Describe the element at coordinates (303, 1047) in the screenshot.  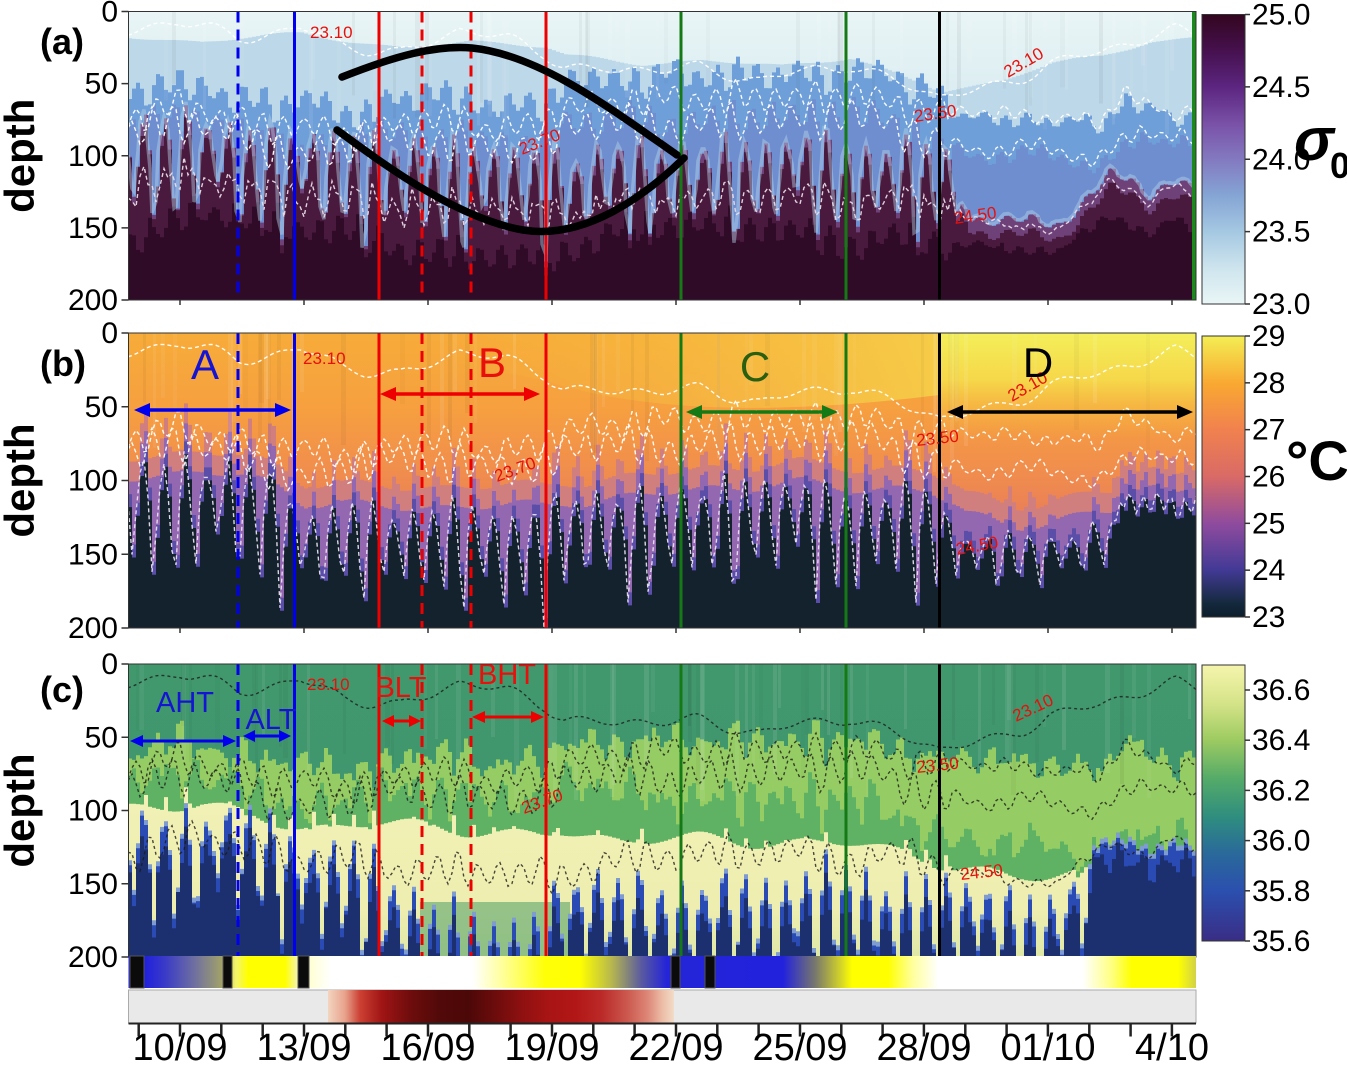
I see `svg-text: 13/09` at that location.